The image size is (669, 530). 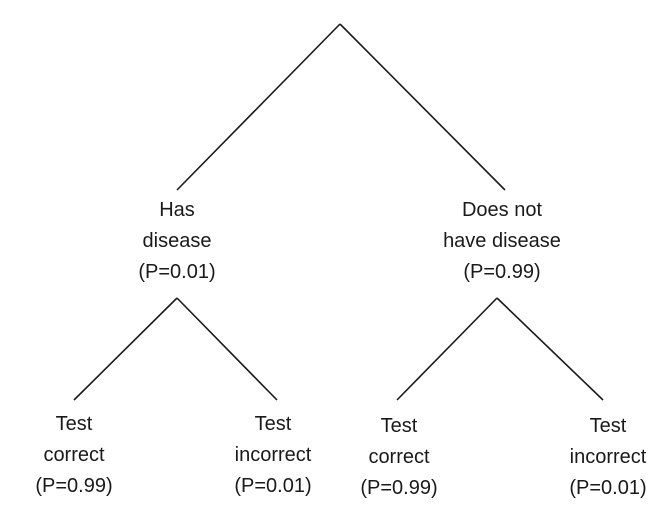 I want to click on node-has-disease-test-correct: Test correct (P=0.99), so click(x=74, y=455).